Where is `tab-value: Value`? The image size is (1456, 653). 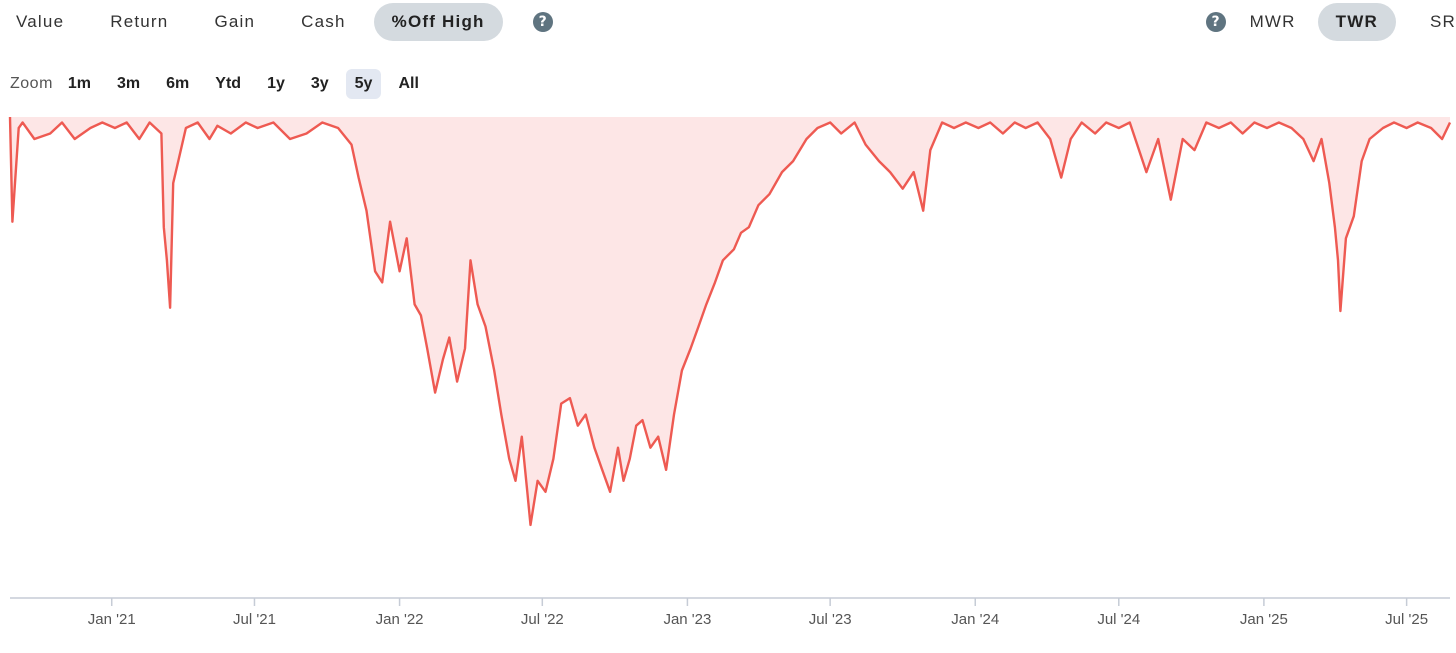 tab-value: Value is located at coordinates (40, 21).